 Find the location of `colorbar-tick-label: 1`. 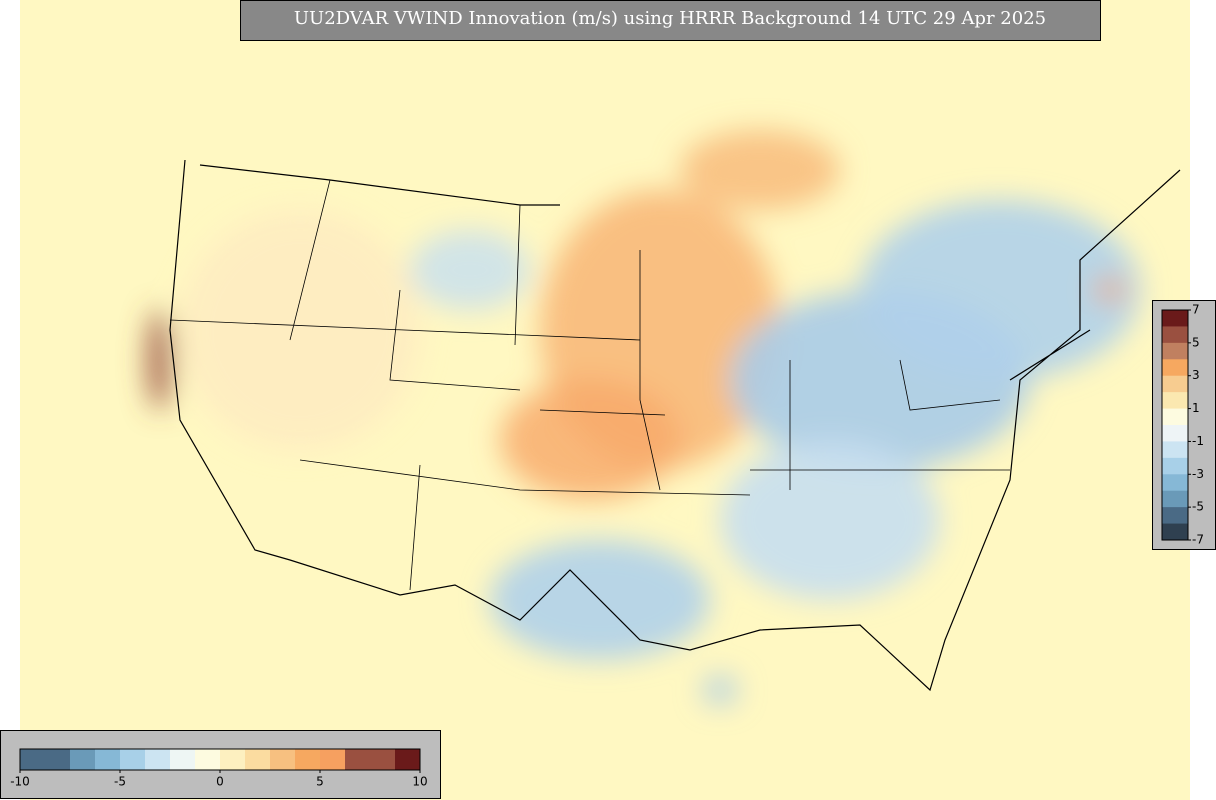

colorbar-tick-label: 1 is located at coordinates (1196, 408).